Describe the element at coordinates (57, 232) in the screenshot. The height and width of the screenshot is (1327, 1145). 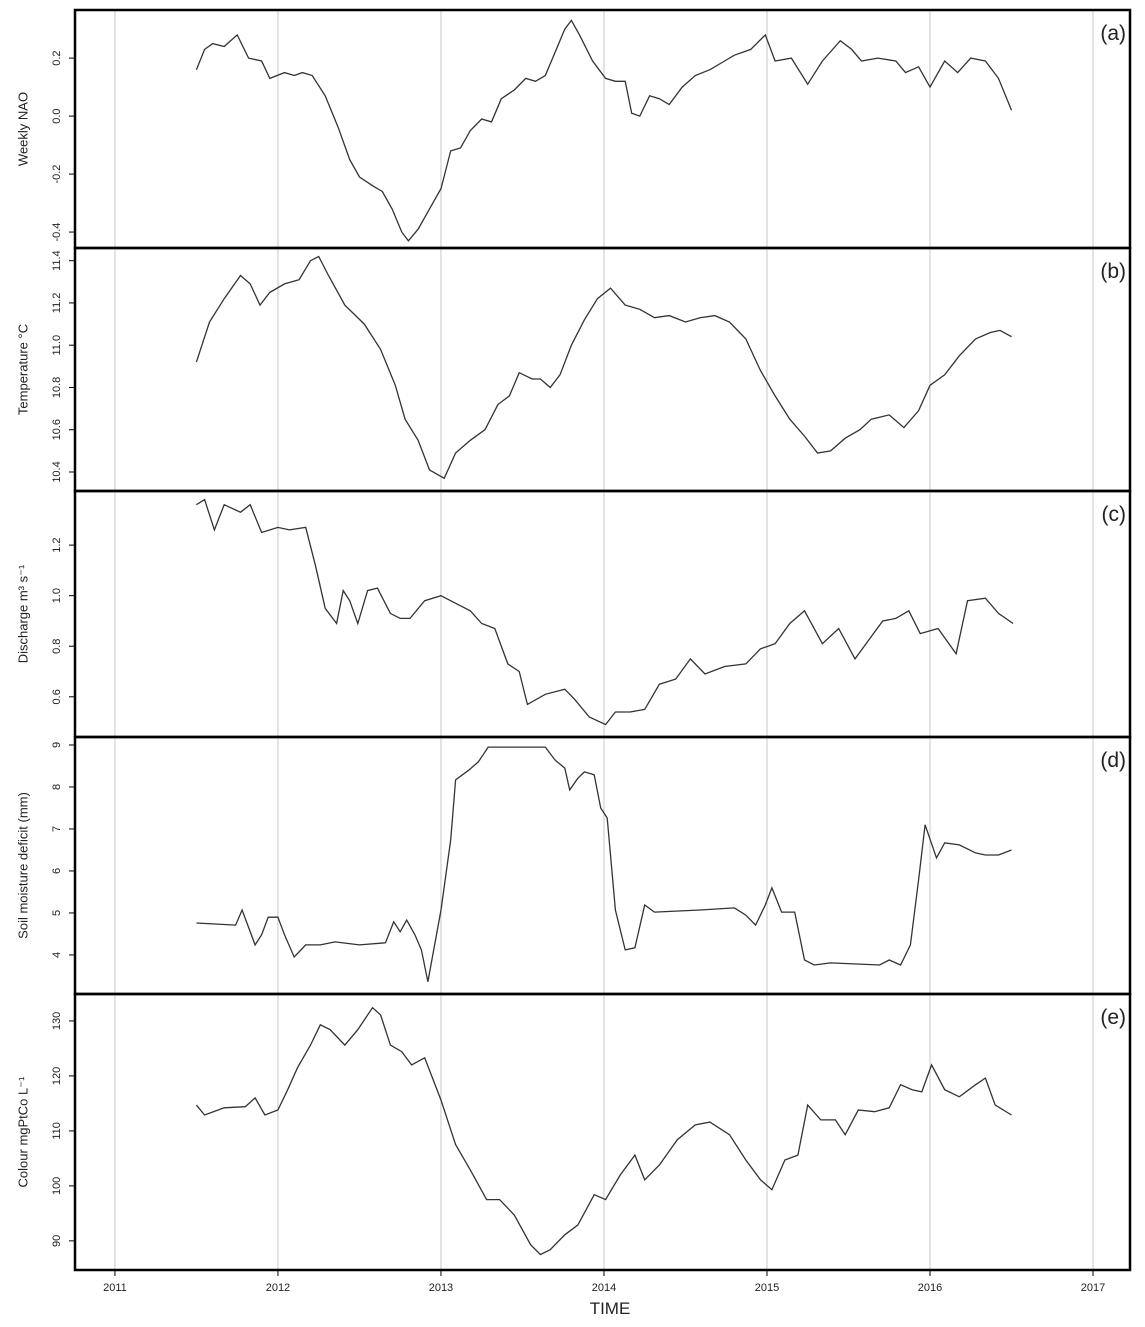
I see `y-tick-label: -0.4` at that location.